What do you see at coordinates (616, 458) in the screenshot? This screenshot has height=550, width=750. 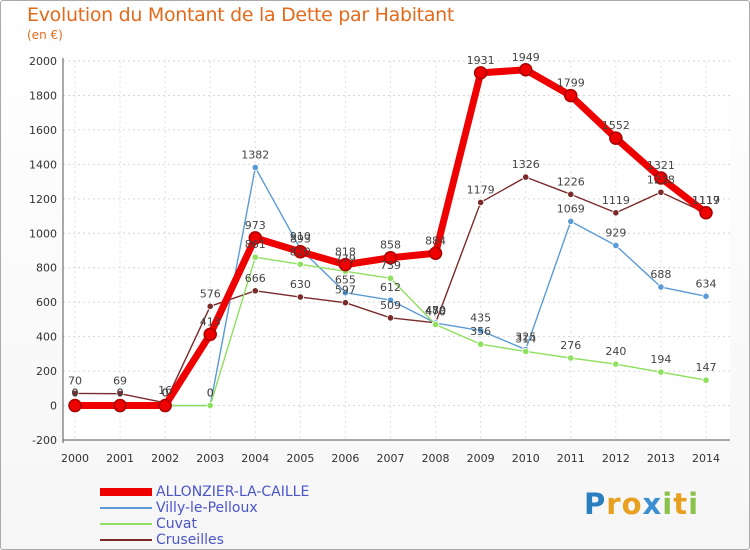 I see `x-tick-label: 2012` at bounding box center [616, 458].